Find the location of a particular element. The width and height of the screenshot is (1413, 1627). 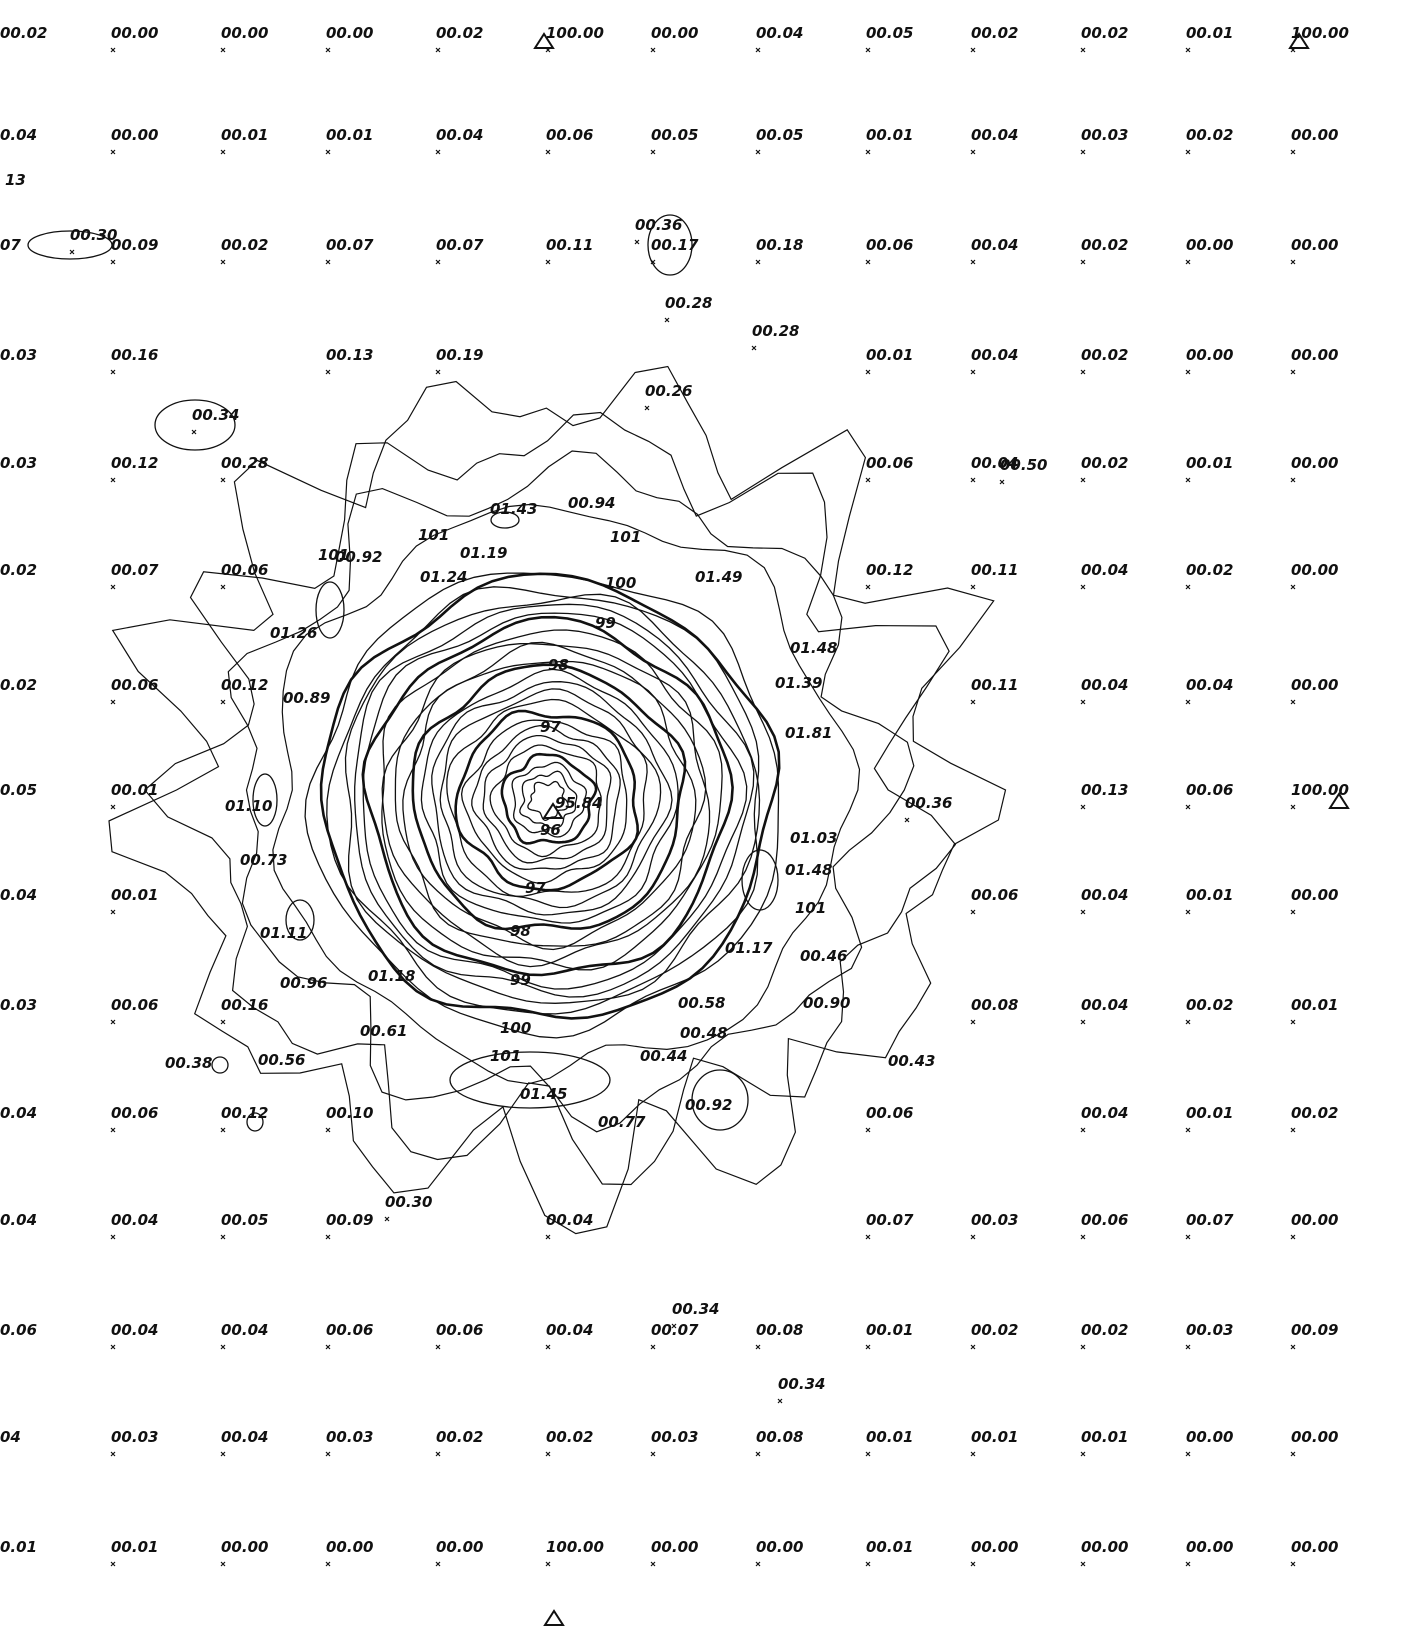

grid-value: 0.03 is located at coordinates (18, 1005).